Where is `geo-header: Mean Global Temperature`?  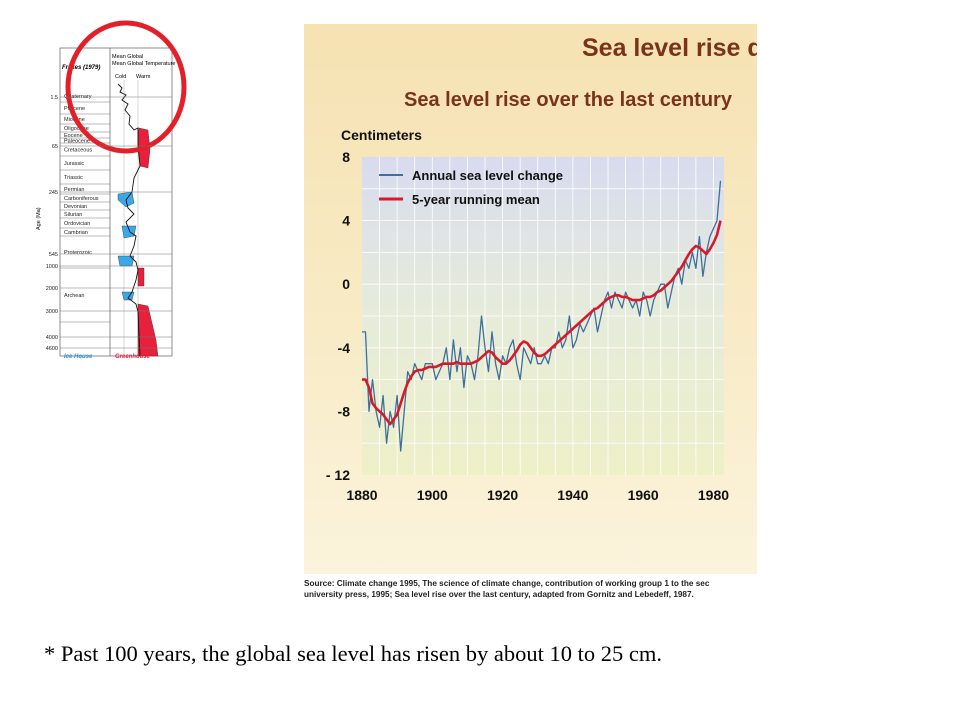 geo-header: Mean Global Temperature is located at coordinates (144, 64).